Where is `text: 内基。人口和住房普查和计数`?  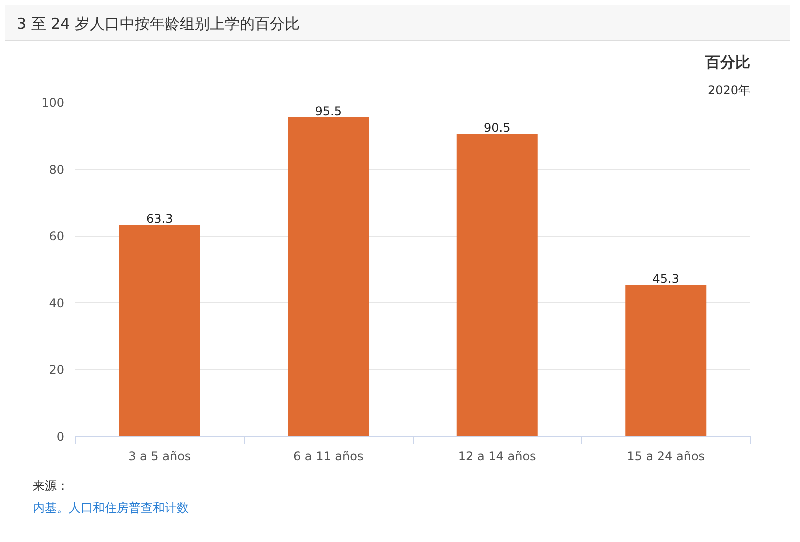 text: 内基。人口和住房普查和计数 is located at coordinates (111, 508).